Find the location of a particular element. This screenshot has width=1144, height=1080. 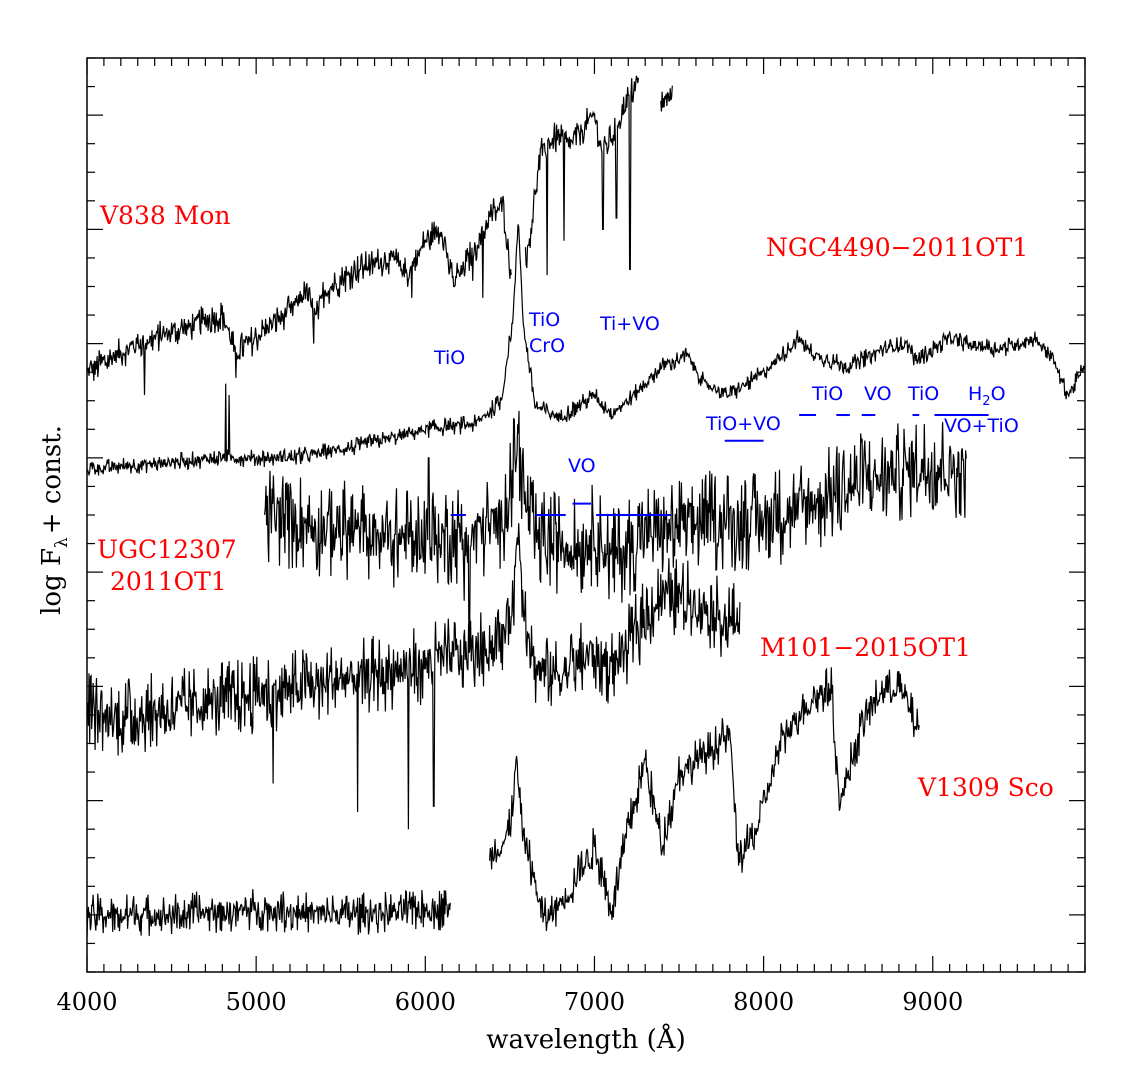

band-label-h2o: H2O is located at coordinates (987, 396).